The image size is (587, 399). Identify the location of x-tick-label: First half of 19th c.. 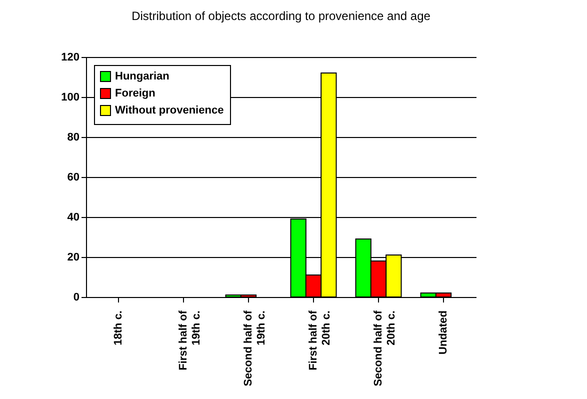
(190, 340).